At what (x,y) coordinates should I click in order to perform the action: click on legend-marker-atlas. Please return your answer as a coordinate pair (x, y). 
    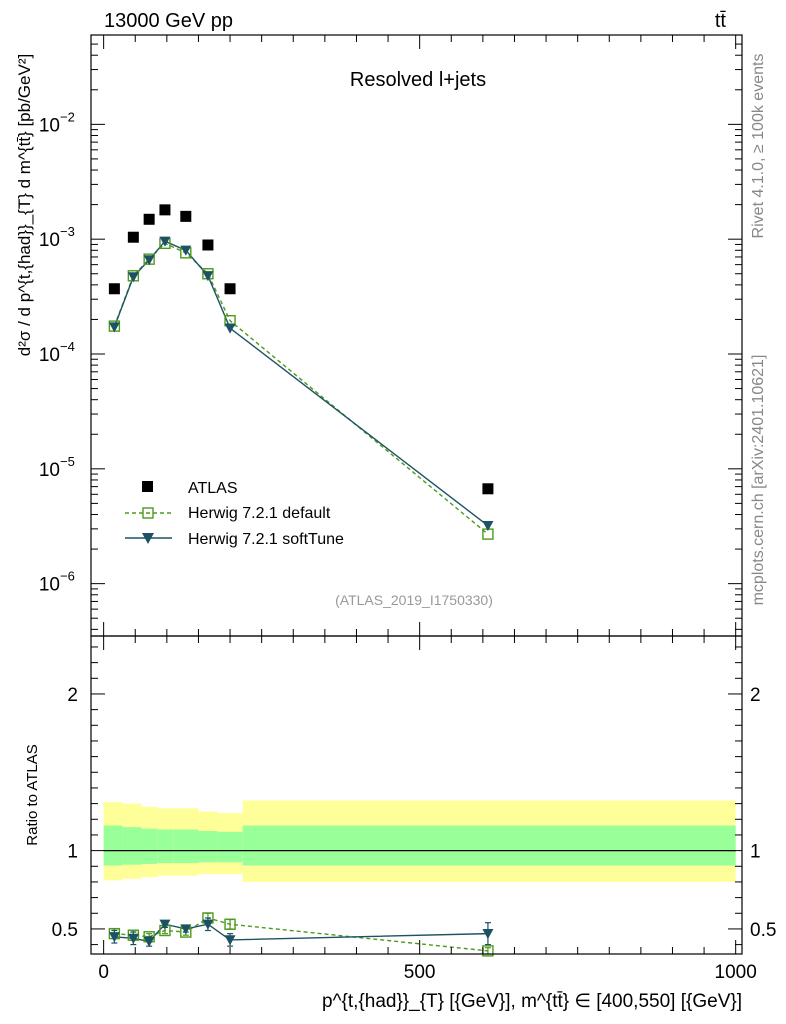
    Looking at the image, I should click on (147, 486).